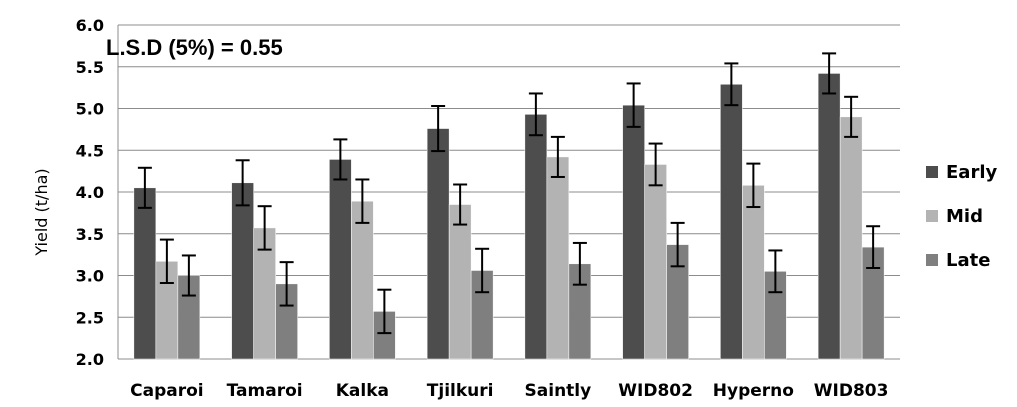 This screenshot has height=407, width=1017. I want to click on x-category-label: Caparoi, so click(166, 391).